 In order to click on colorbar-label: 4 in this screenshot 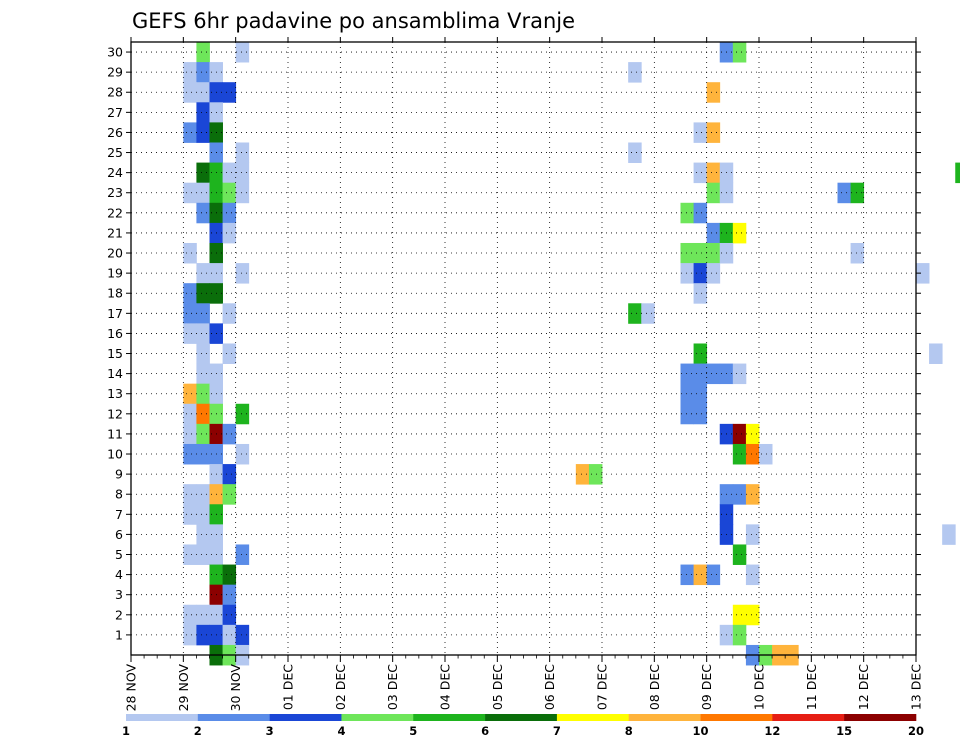, I will do `click(341, 731)`.